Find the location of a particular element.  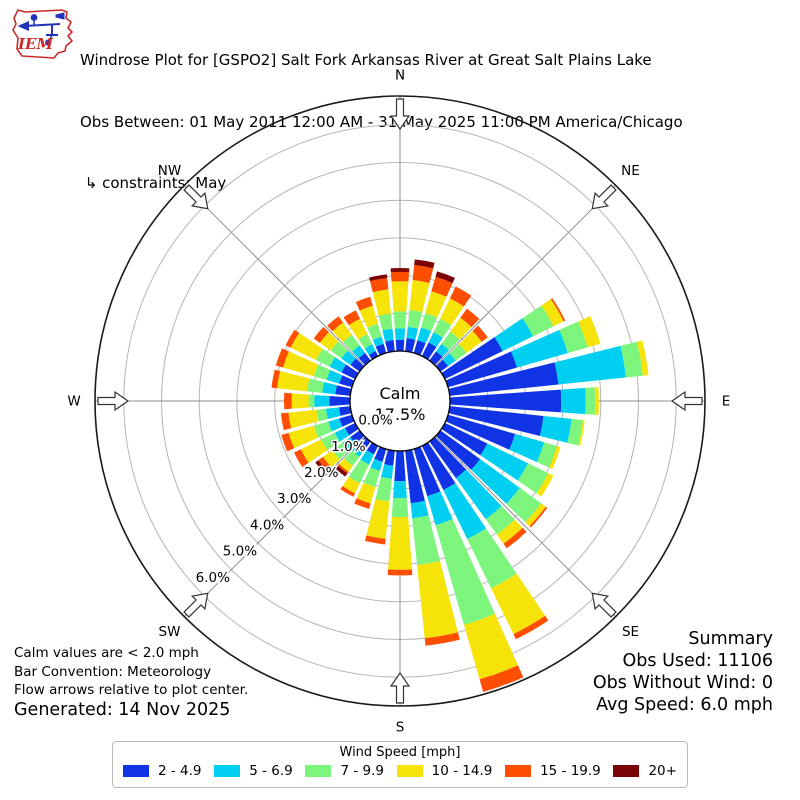

windrose-bar-330-bin0 is located at coordinates (373, 355).